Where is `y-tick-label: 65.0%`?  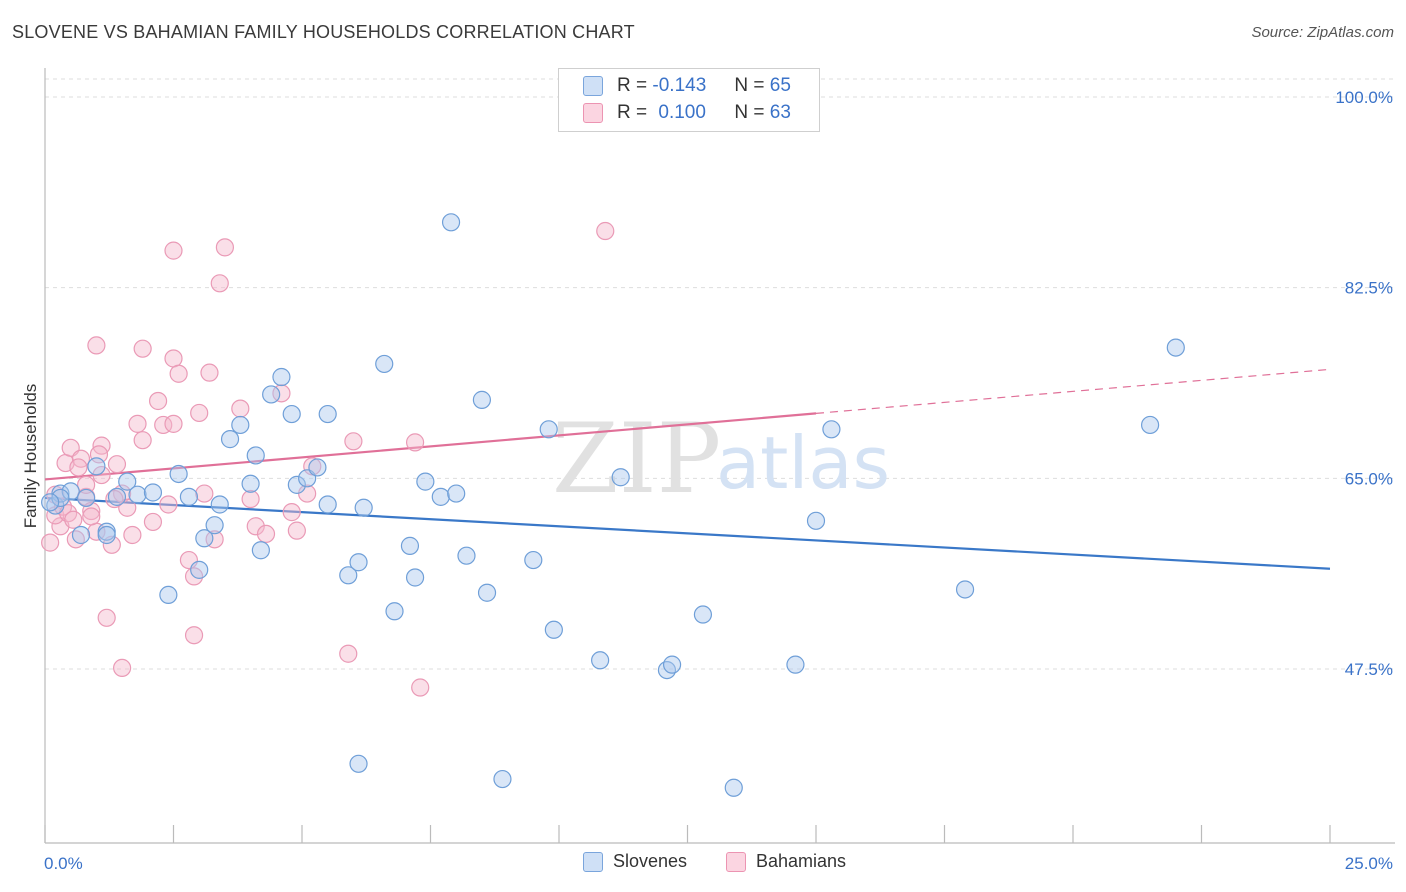 y-tick-label: 65.0% is located at coordinates (1369, 478).